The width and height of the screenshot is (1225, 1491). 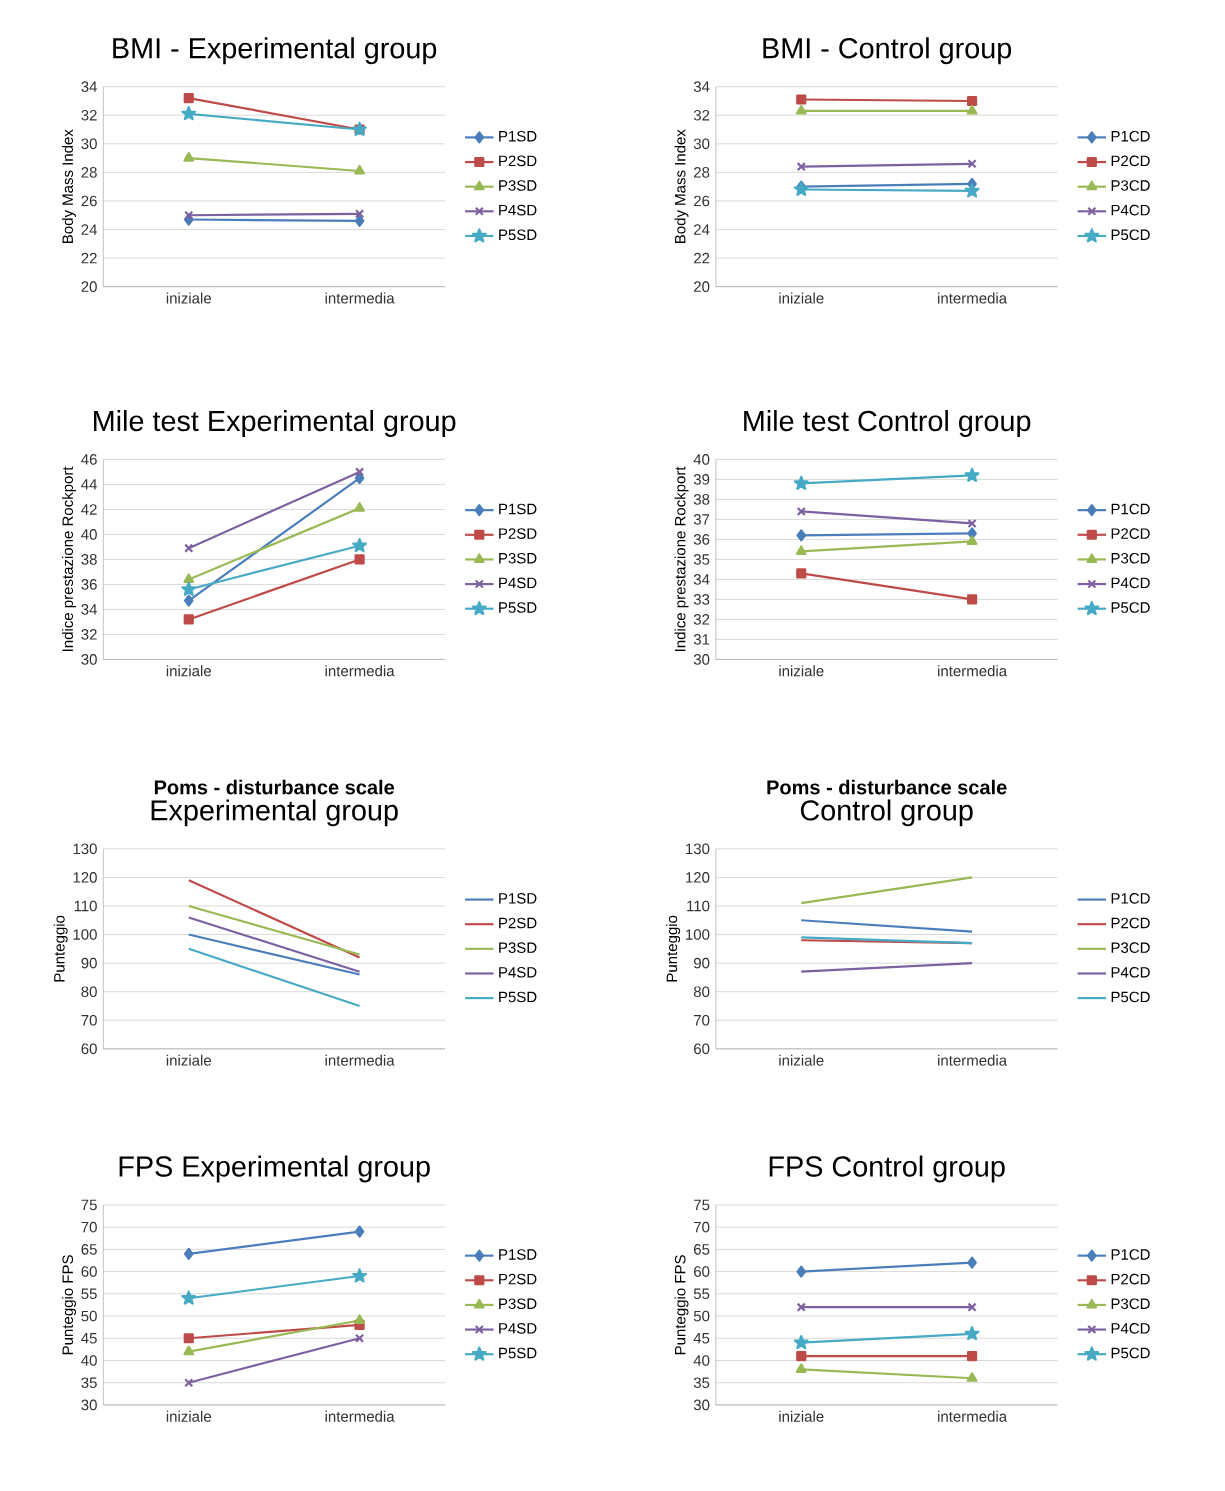 What do you see at coordinates (701, 599) in the screenshot?
I see `y-tick-label: 33` at bounding box center [701, 599].